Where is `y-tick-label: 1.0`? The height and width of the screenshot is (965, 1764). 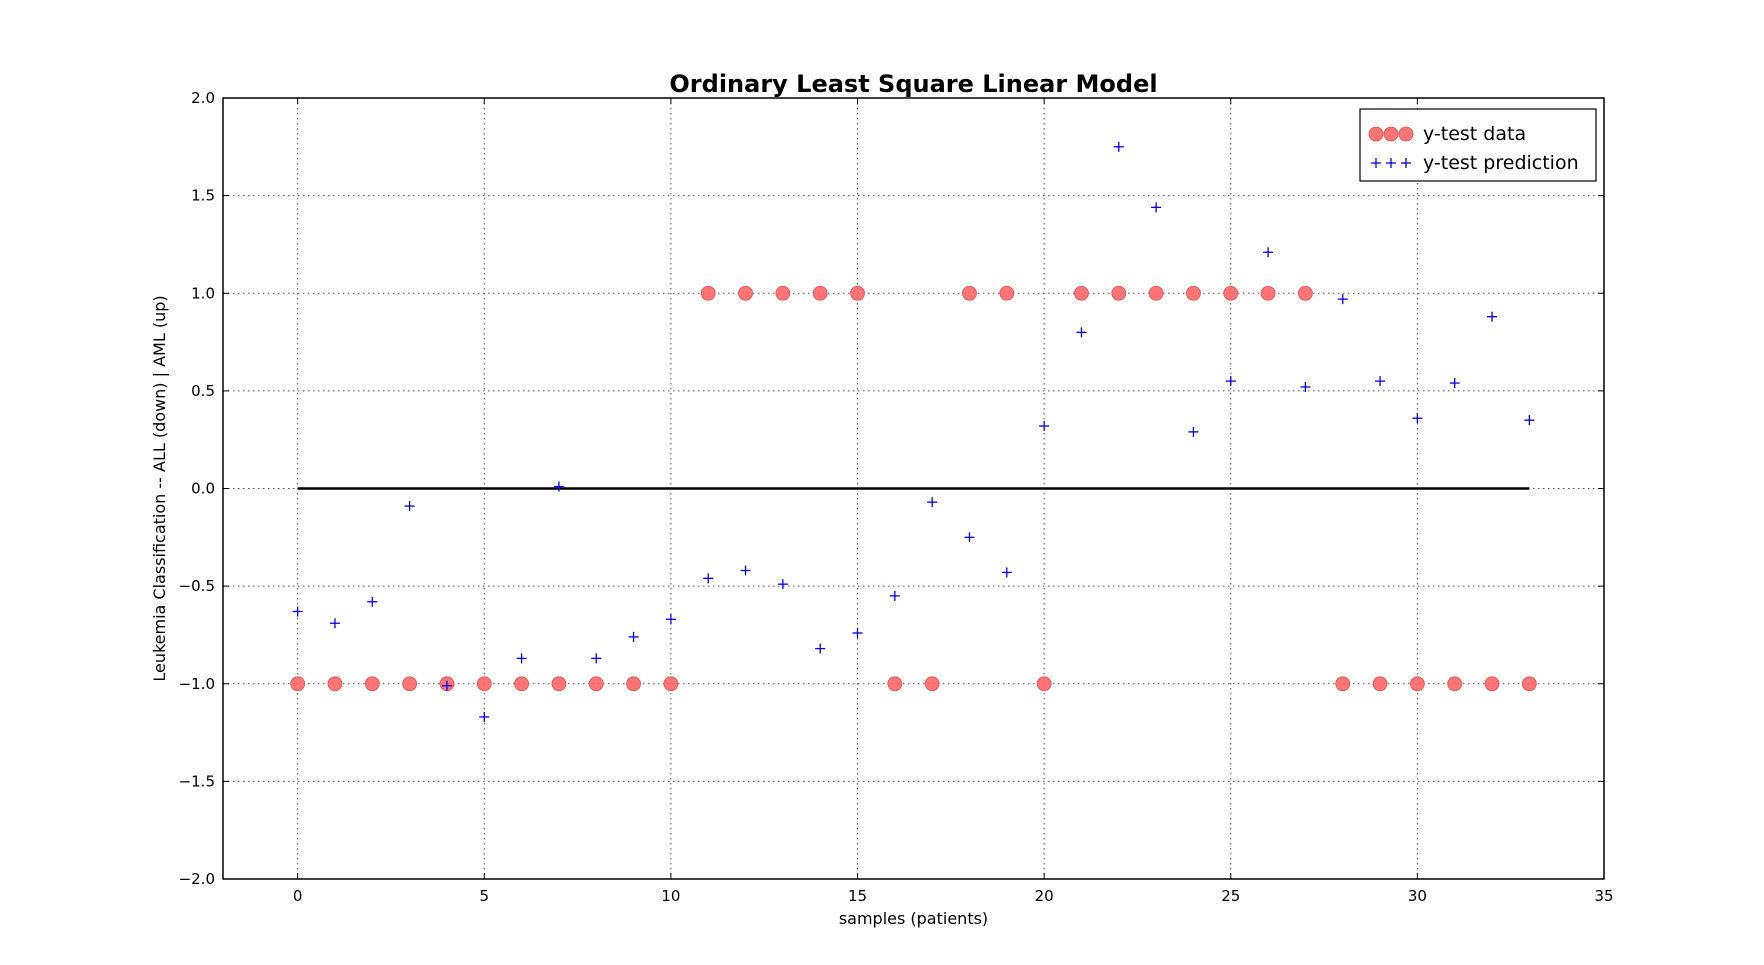 y-tick-label: 1.0 is located at coordinates (203, 293).